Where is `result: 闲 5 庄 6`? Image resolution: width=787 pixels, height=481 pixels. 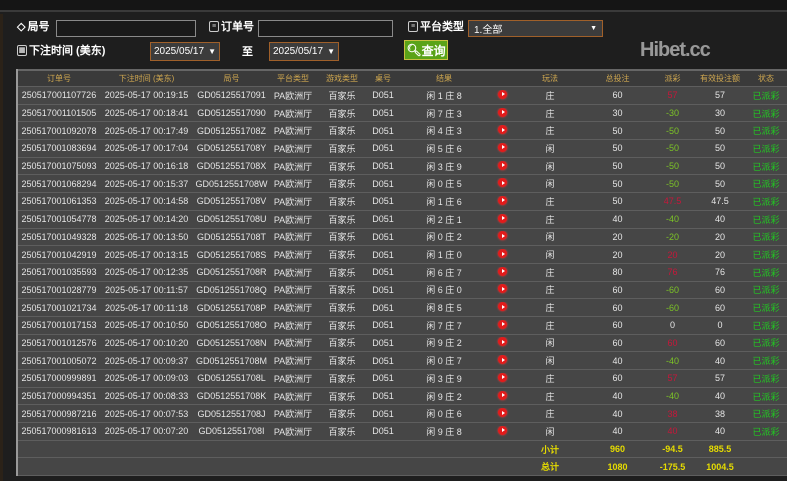 result: 闲 5 庄 6 is located at coordinates (444, 148).